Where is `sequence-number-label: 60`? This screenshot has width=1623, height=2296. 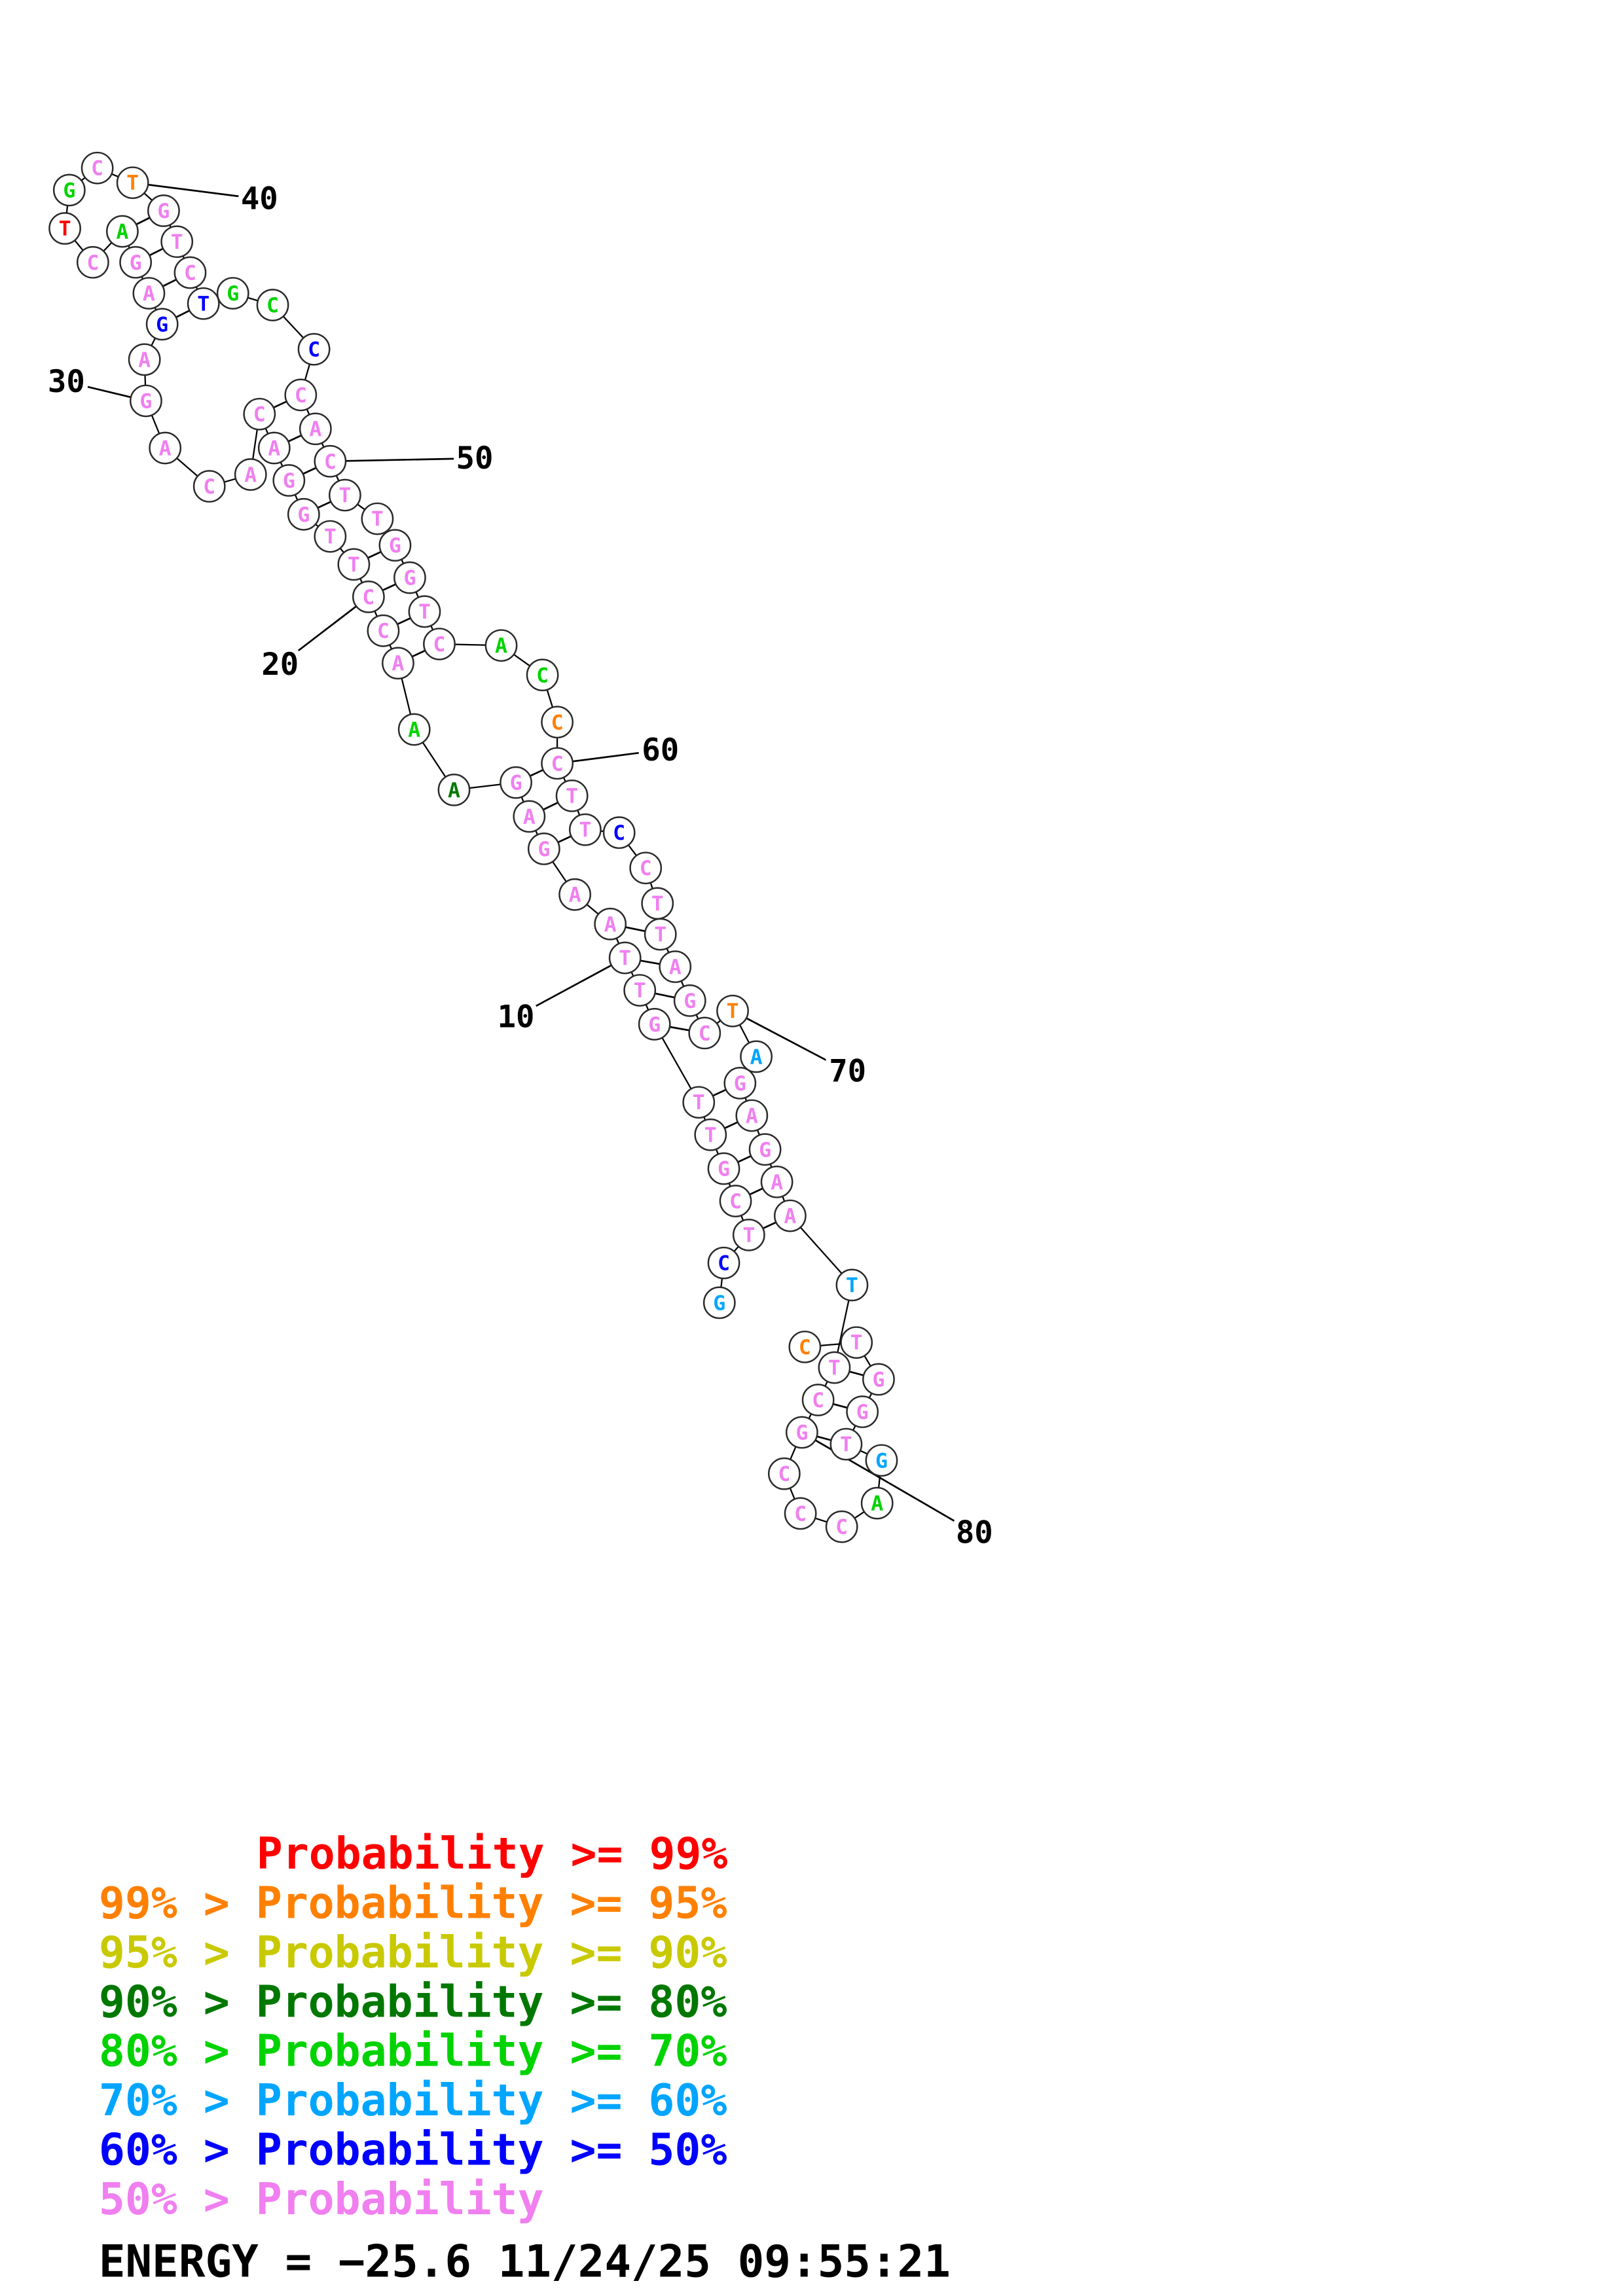
sequence-number-label: 60 is located at coordinates (660, 750).